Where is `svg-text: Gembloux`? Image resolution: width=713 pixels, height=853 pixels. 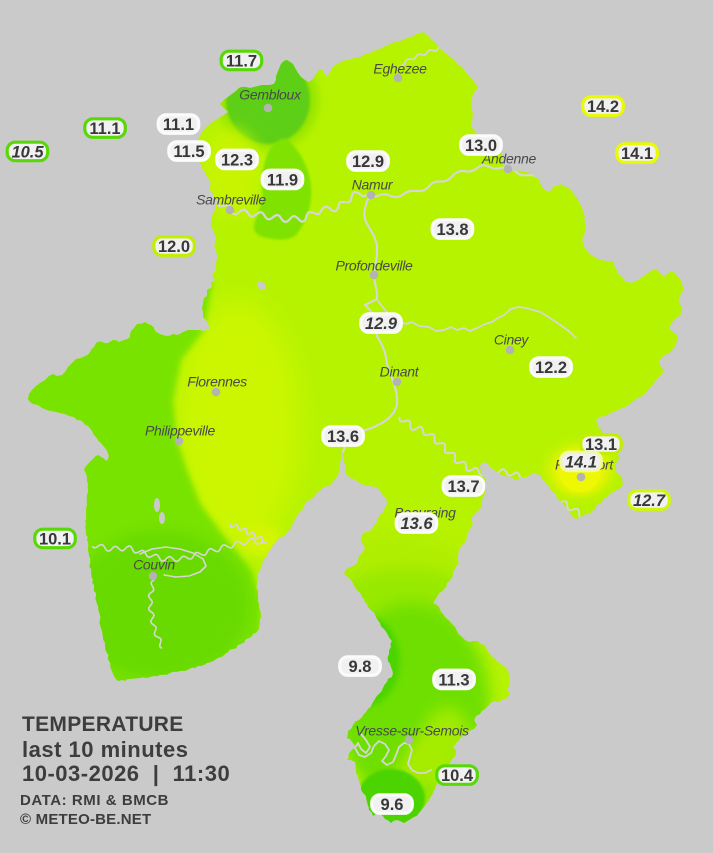 svg-text: Gembloux is located at coordinates (270, 95).